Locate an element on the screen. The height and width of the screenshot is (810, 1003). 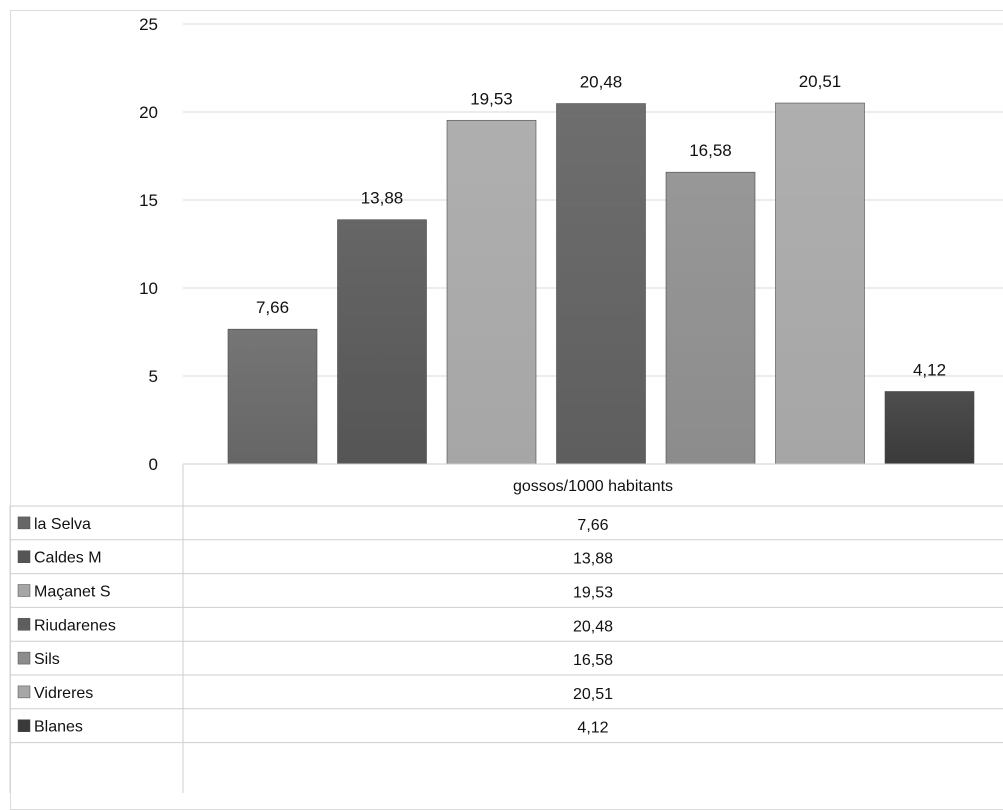
table-value-la-selva: 7,66 is located at coordinates (592, 525).